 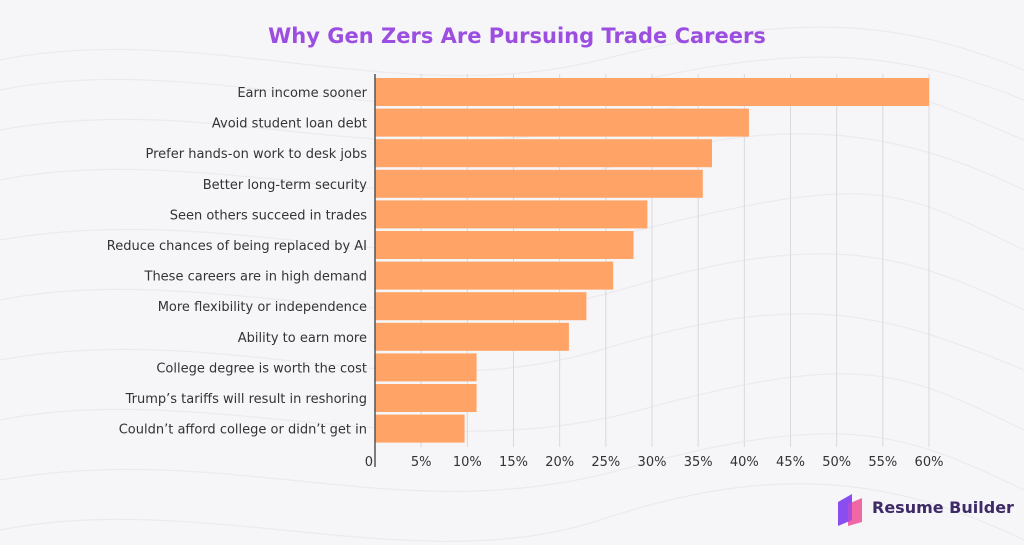 What do you see at coordinates (605, 462) in the screenshot?
I see `x-tick-label: 25%` at bounding box center [605, 462].